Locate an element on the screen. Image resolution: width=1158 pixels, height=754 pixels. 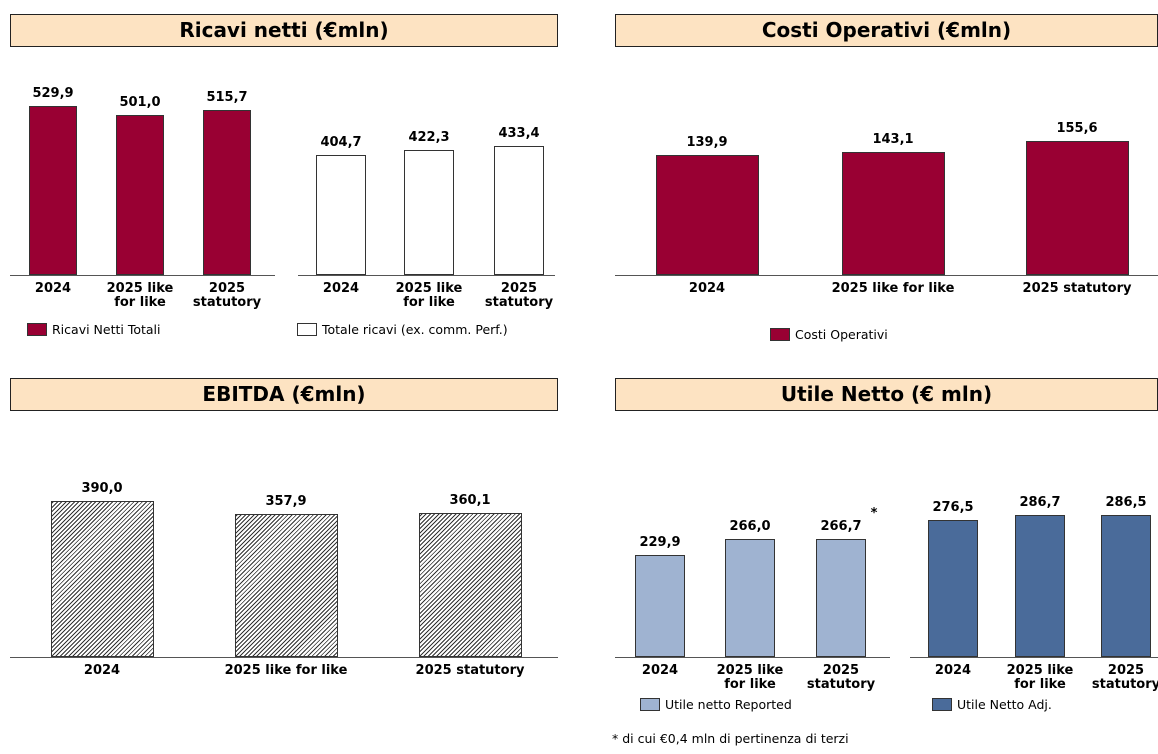
value-label: 404,7 is located at coordinates (341, 142).